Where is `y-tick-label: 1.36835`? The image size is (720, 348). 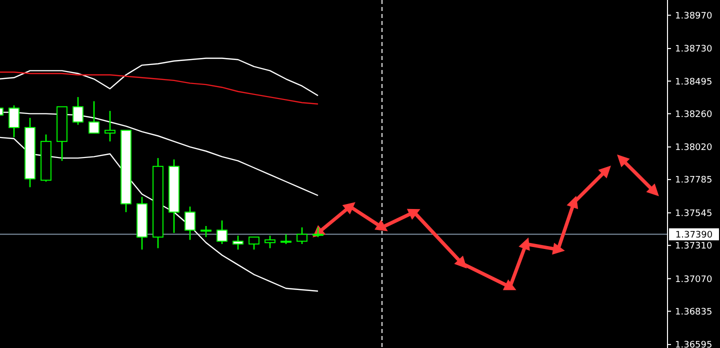 y-tick-label: 1.36835 is located at coordinates (693, 312).